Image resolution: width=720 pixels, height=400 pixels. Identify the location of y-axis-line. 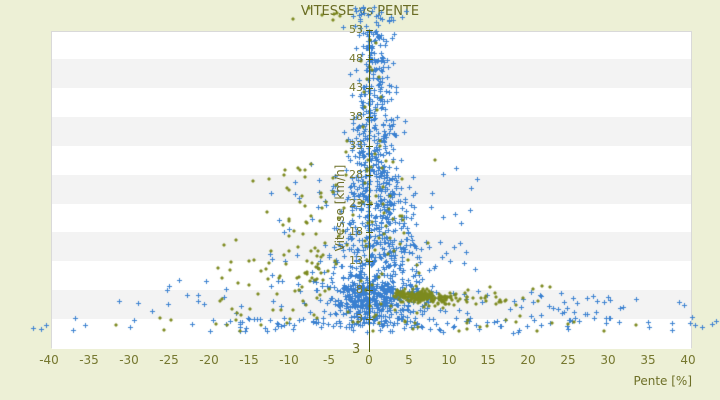
(369, 191).